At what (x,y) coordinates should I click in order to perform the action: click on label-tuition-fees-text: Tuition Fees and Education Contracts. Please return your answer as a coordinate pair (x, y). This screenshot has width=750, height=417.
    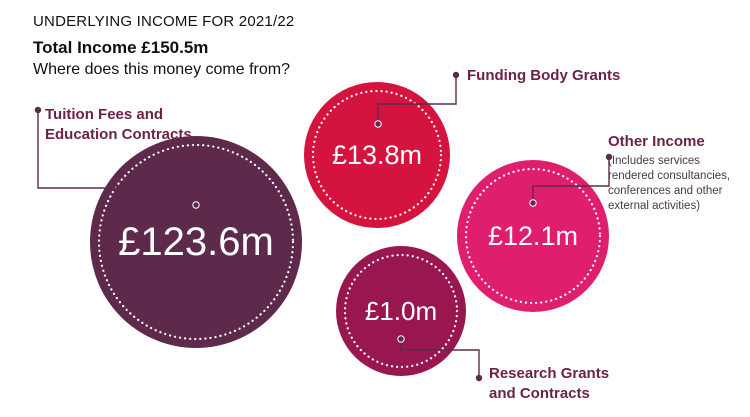
    Looking at the image, I should click on (118, 124).